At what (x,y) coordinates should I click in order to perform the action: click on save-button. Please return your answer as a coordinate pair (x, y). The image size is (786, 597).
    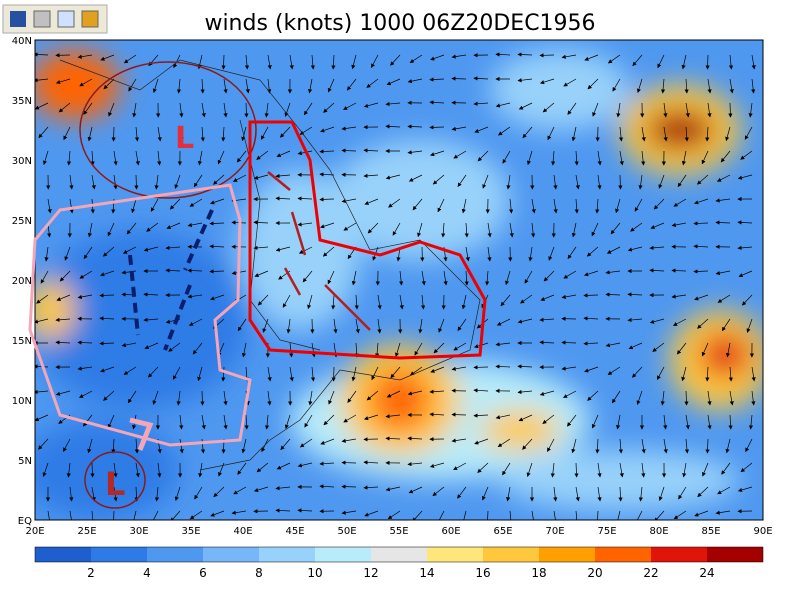
    Looking at the image, I should click on (18, 19).